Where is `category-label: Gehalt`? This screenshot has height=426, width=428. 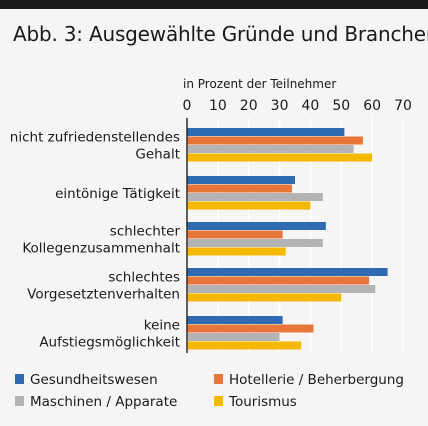 category-label: Gehalt is located at coordinates (157, 155).